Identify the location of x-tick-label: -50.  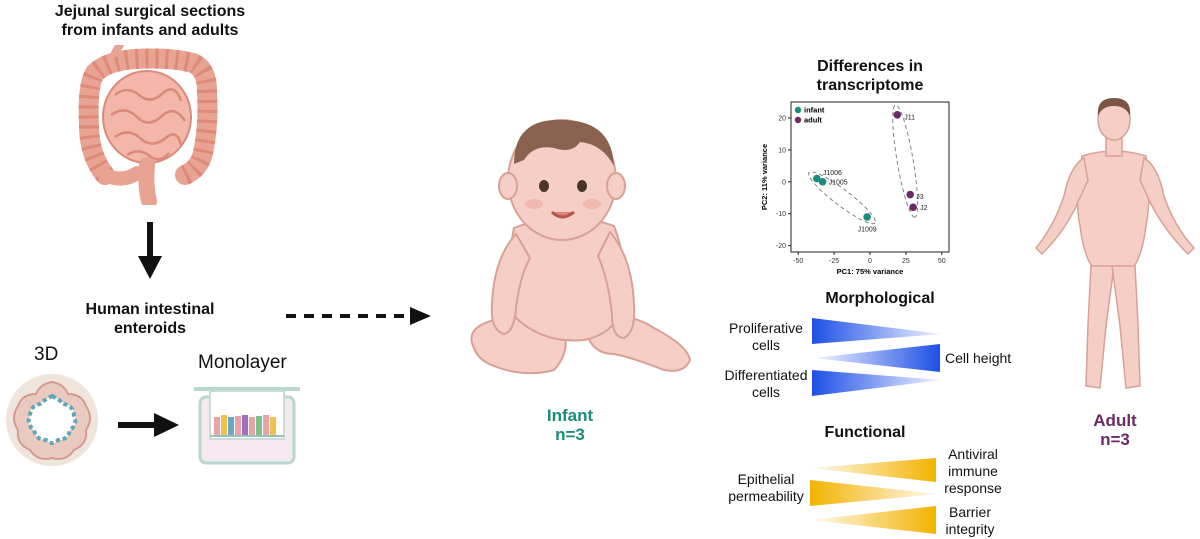
(798, 261).